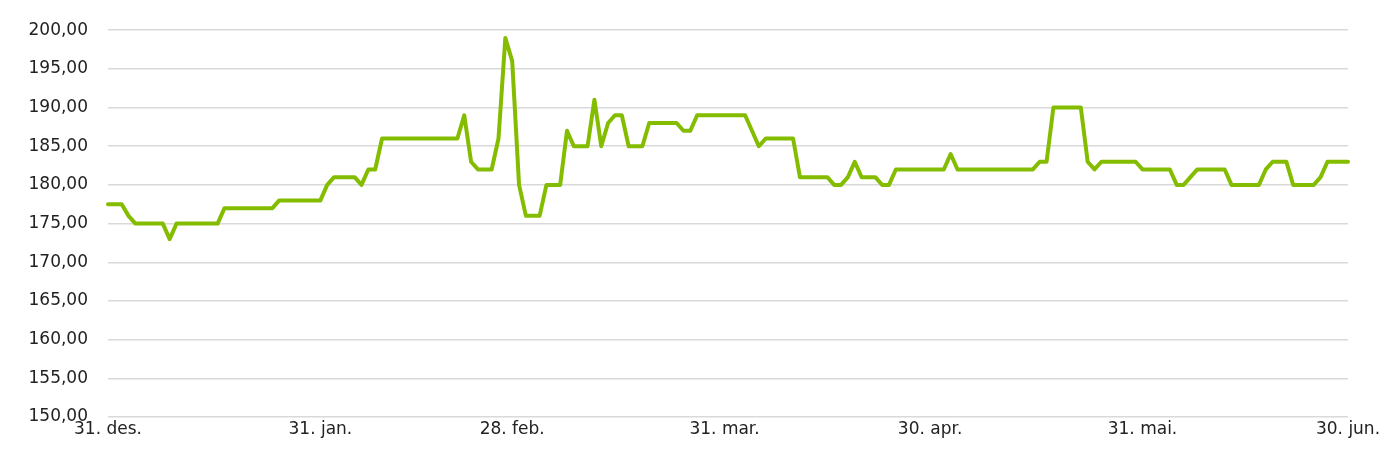 The image size is (1389, 455). Describe the element at coordinates (58, 260) in the screenshot. I see `y-tick-label: 170,00` at that location.